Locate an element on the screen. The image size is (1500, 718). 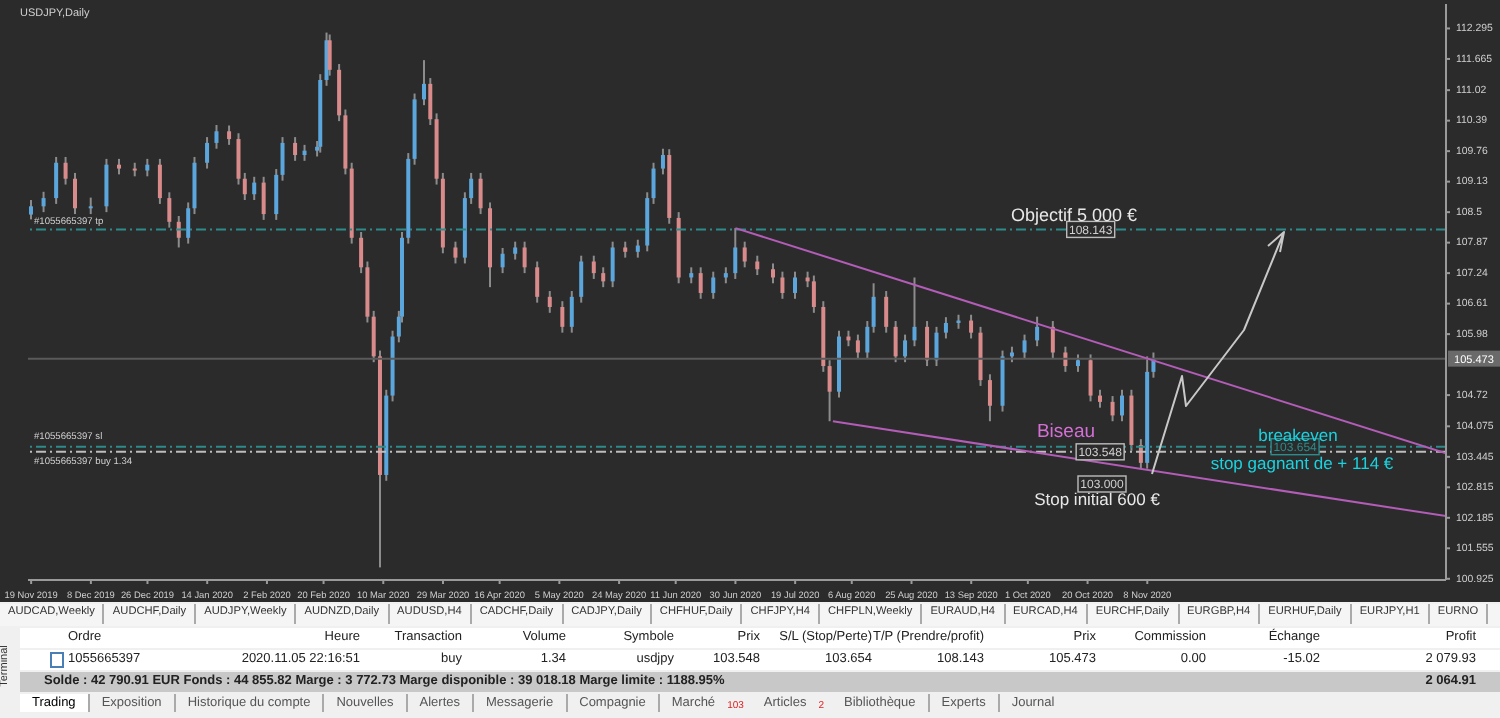
annotation: Biseau is located at coordinates (1066, 432).